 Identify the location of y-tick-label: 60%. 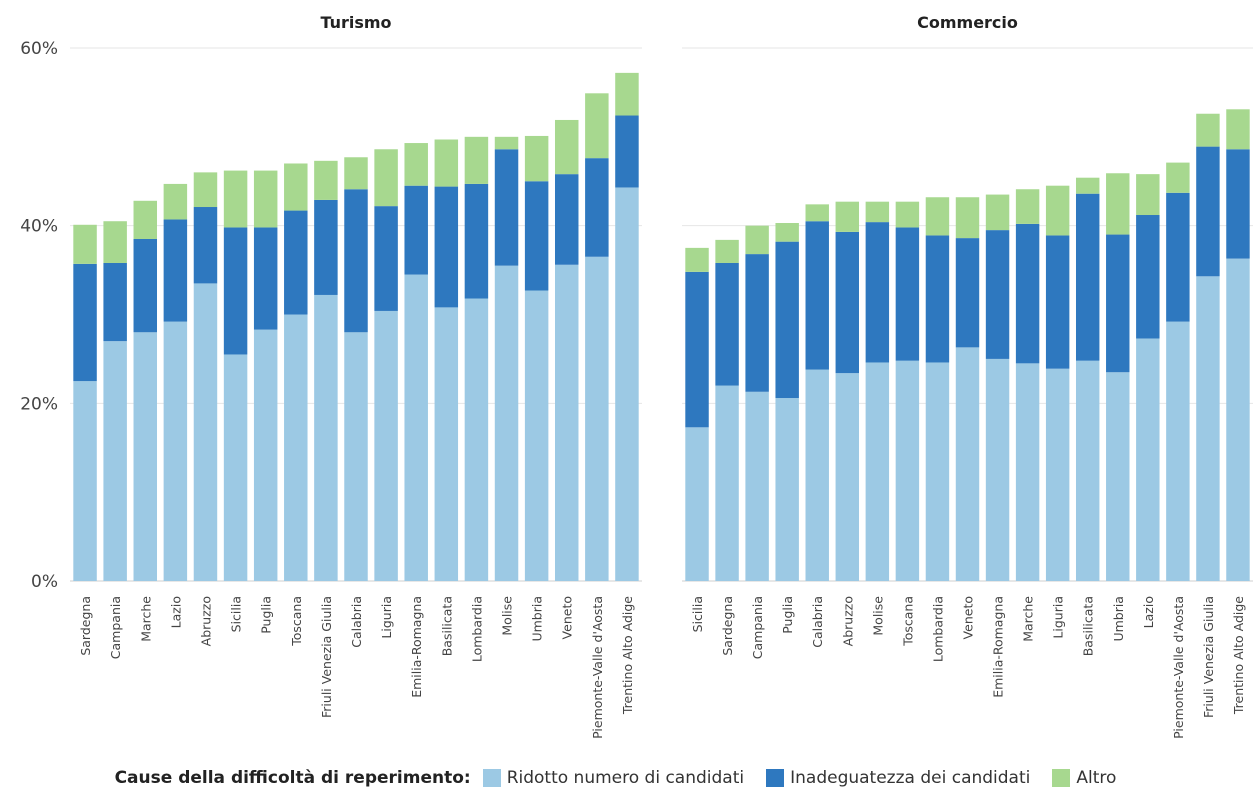
(39, 49).